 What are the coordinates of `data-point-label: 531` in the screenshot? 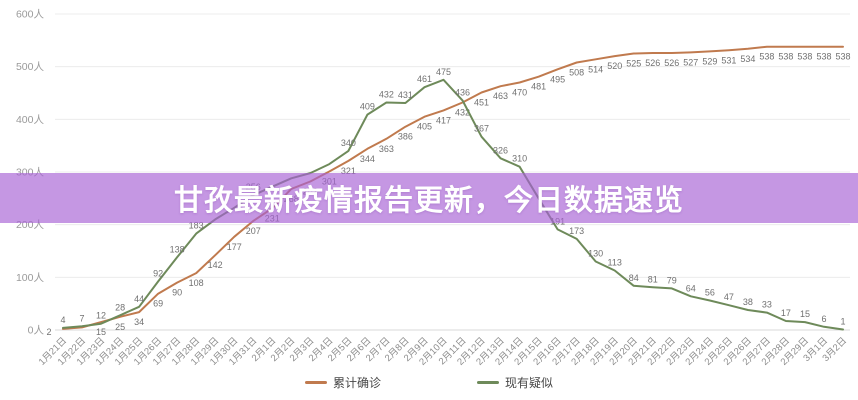 It's located at (728, 60).